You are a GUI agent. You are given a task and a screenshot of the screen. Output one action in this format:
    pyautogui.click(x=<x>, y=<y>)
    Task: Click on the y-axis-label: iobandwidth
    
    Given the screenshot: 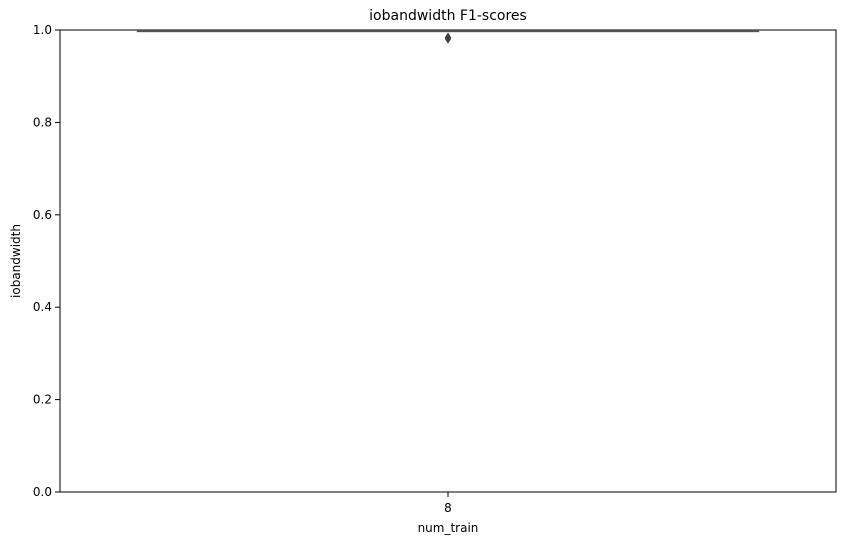 What is the action you would take?
    pyautogui.click(x=16, y=261)
    